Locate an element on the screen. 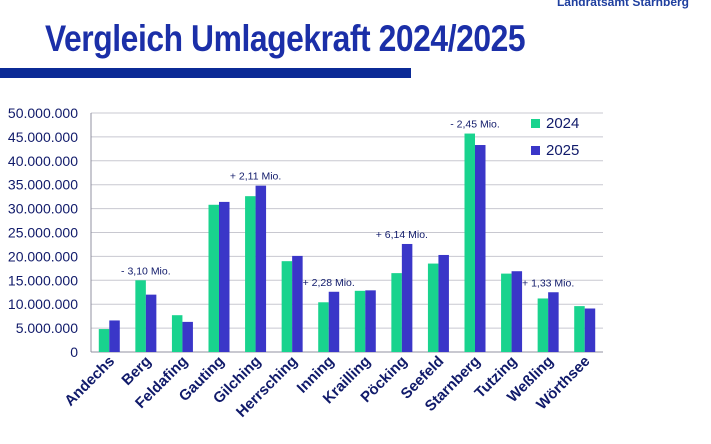 The width and height of the screenshot is (711, 444). bar-2025-inning is located at coordinates (334, 321).